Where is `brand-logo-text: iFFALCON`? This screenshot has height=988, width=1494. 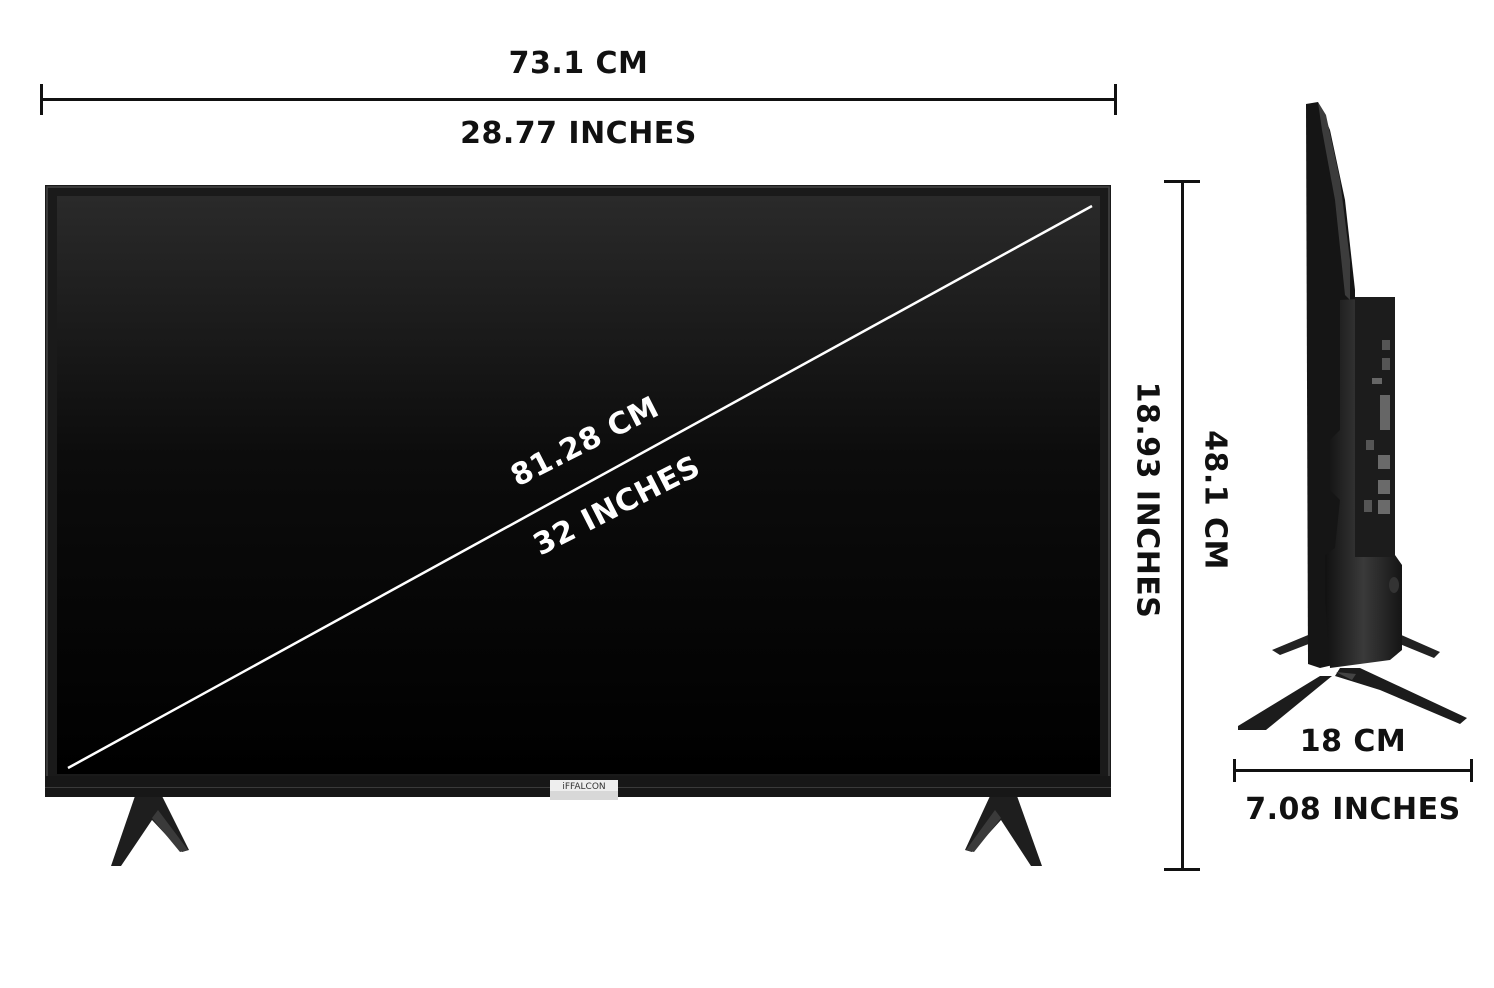
brand-logo-text: iFFALCON is located at coordinates (583, 787).